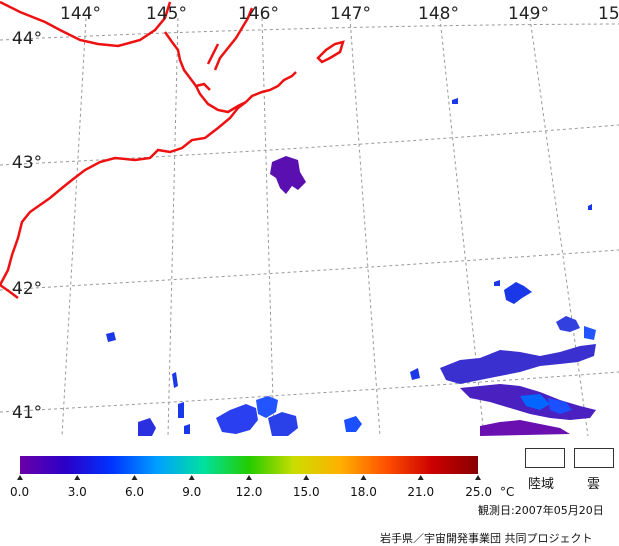 Image resolution: width=619 pixels, height=546 pixels. I want to click on colorbar-tick-label: 25.0, so click(478, 492).